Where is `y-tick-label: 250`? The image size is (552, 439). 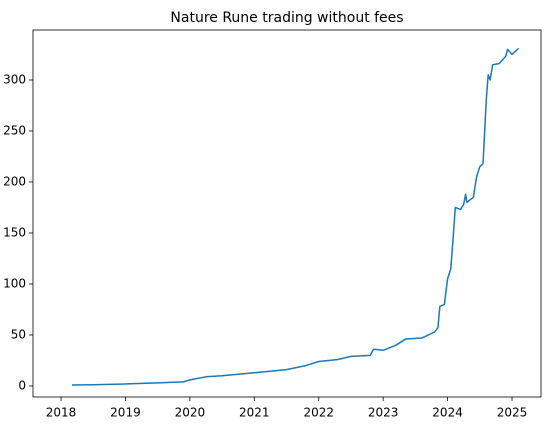 y-tick-label: 250 is located at coordinates (14, 130).